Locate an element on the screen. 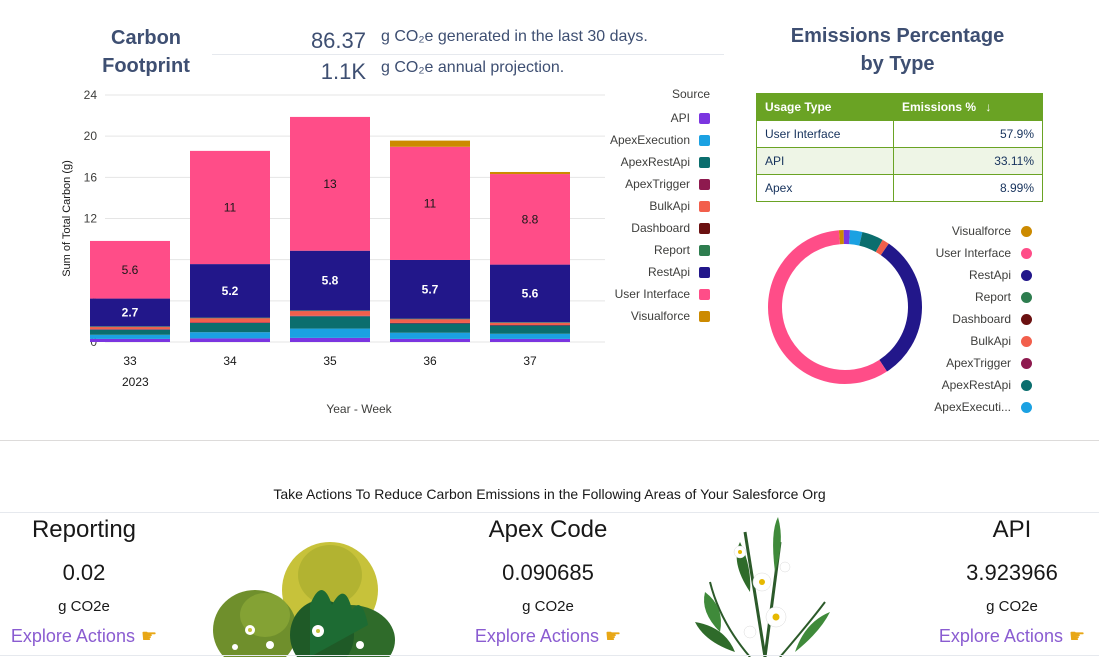 The width and height of the screenshot is (1099, 657). donut-legend-item: ApexRestApi is located at coordinates (966, 385).